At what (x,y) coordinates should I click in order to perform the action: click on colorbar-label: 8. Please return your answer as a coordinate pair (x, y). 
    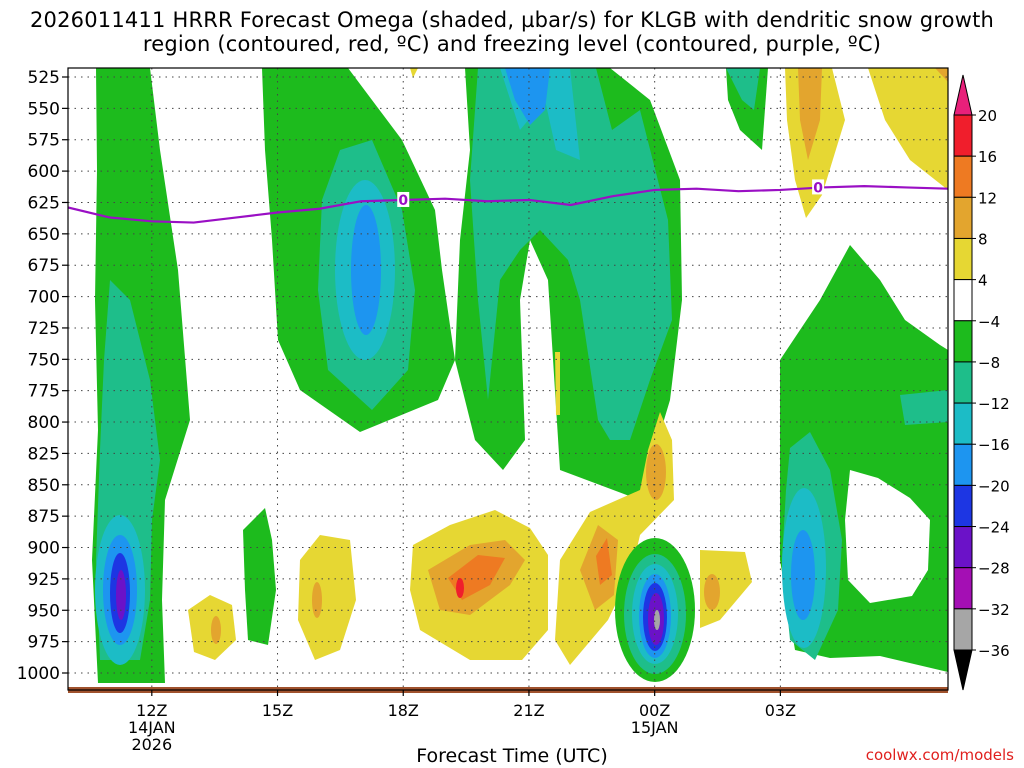
    Looking at the image, I should click on (983, 239).